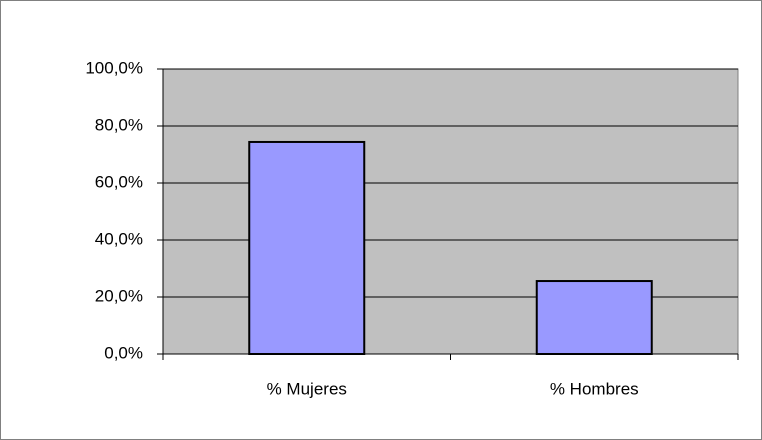 Image resolution: width=762 pixels, height=440 pixels. What do you see at coordinates (594, 388) in the screenshot?
I see `x-tick-label: % Hombres` at bounding box center [594, 388].